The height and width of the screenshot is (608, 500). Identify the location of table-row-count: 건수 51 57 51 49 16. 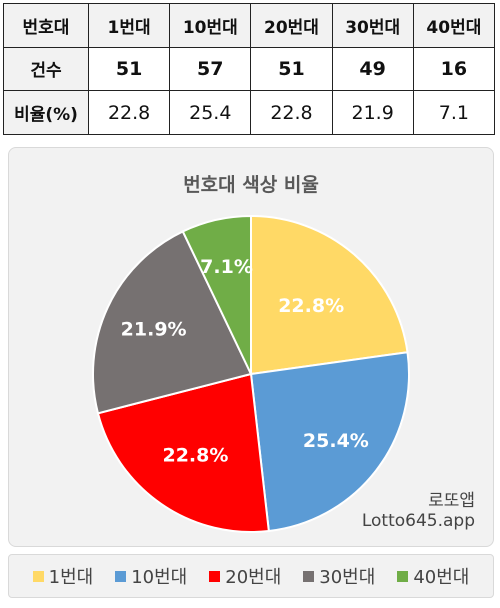
(249, 69).